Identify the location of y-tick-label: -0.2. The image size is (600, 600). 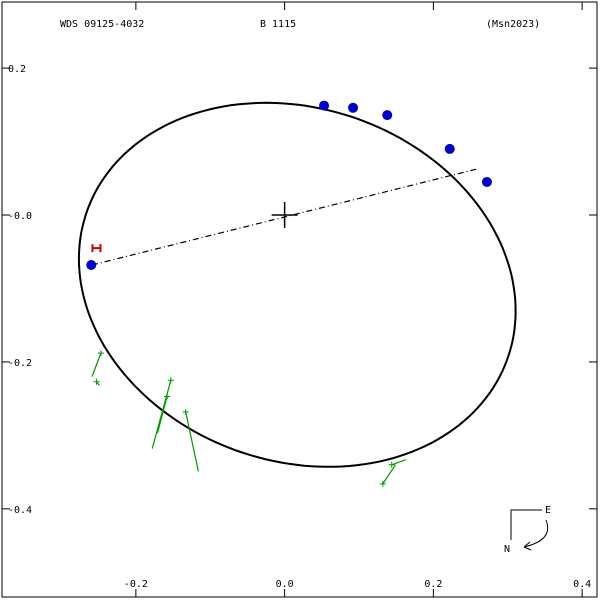
(20, 363).